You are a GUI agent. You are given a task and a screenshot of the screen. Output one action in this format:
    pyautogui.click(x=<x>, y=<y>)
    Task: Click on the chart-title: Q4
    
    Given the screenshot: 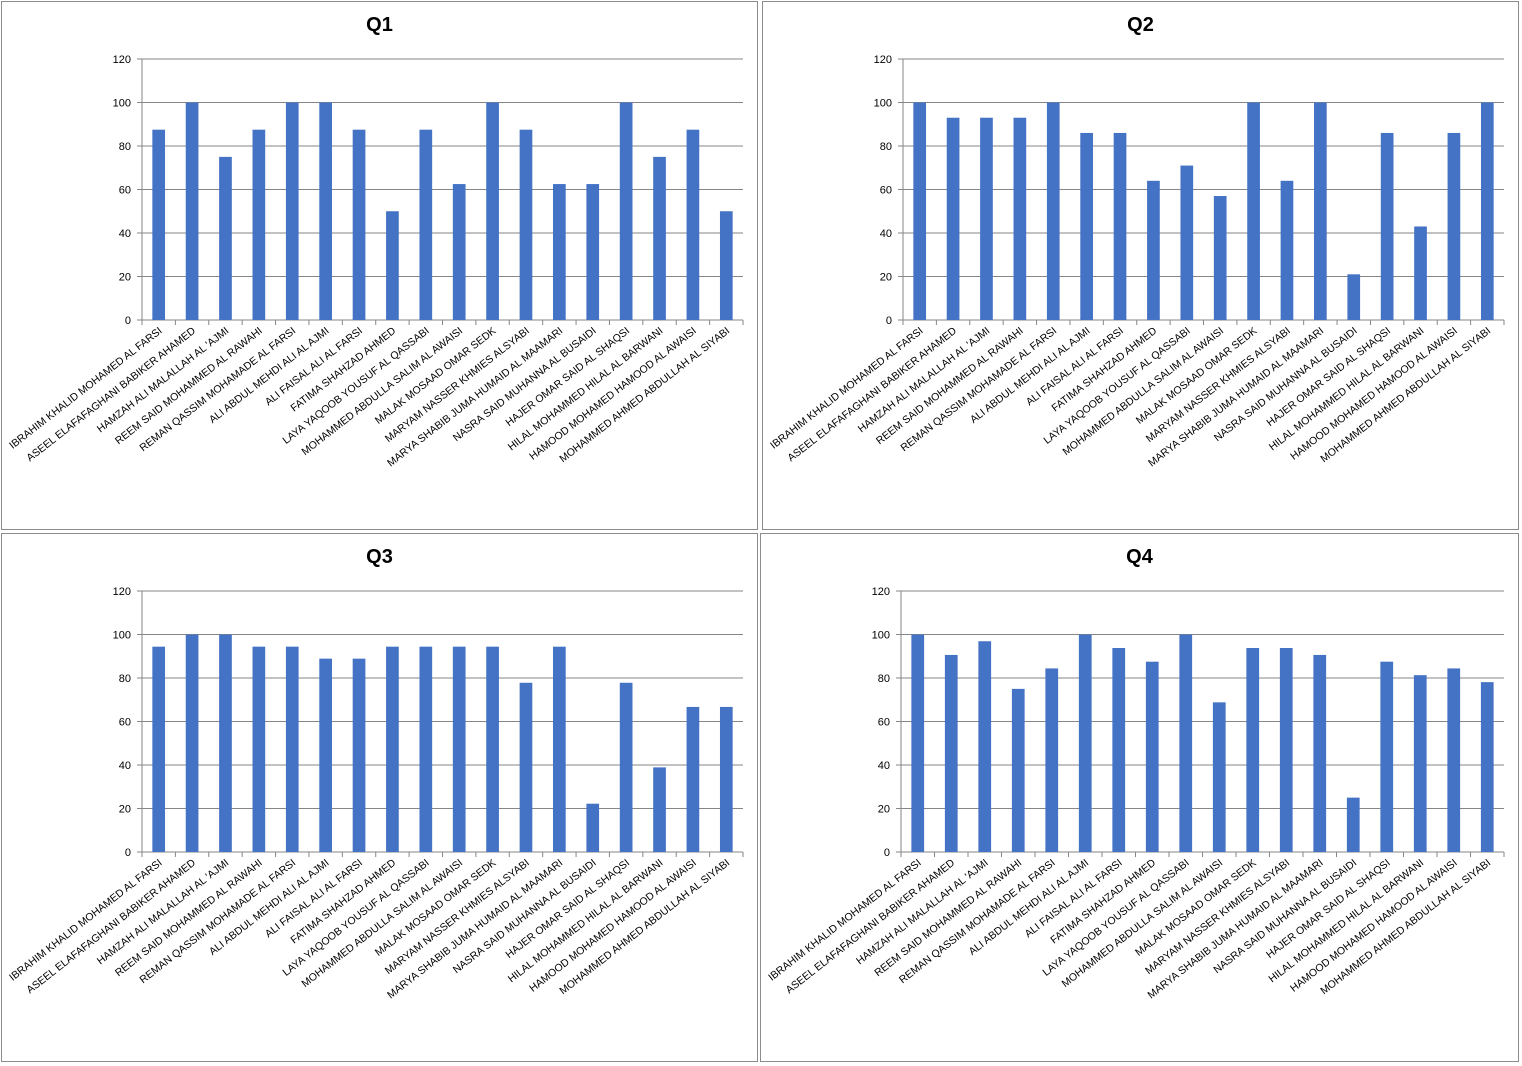 What is the action you would take?
    pyautogui.click(x=1139, y=557)
    